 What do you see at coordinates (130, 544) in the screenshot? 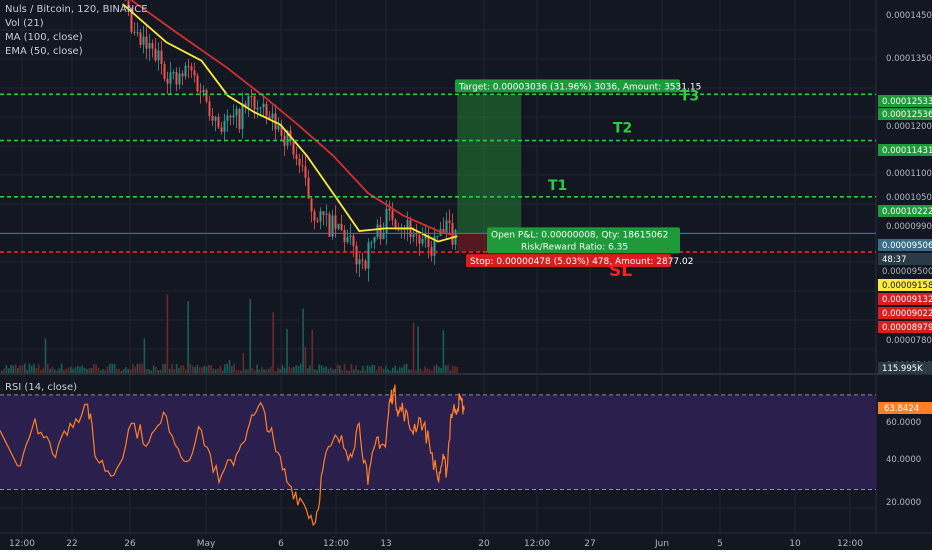
I see `time-tick-label: 26` at bounding box center [130, 544].